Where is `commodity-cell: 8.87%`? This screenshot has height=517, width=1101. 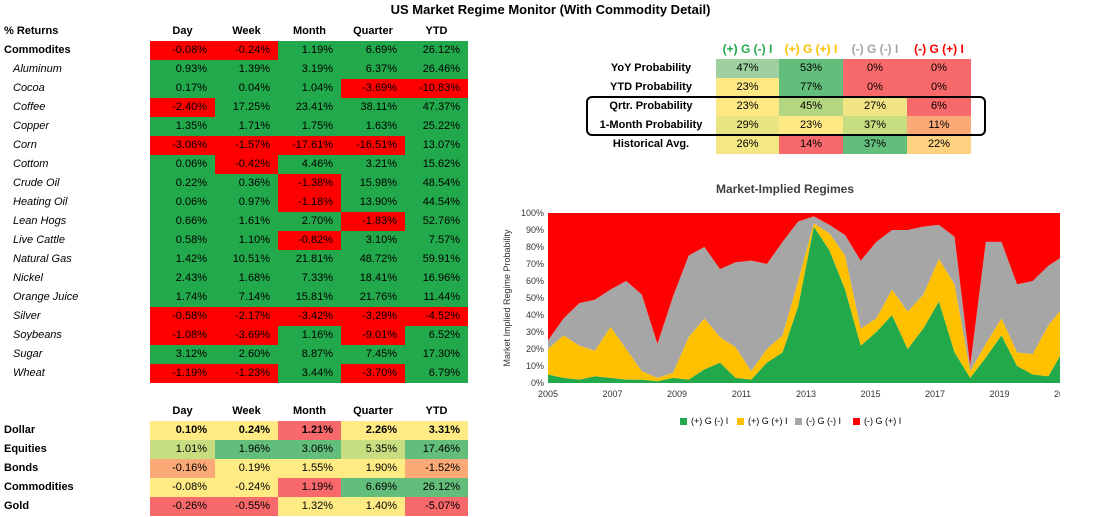
commodity-cell: 8.87% is located at coordinates (309, 354).